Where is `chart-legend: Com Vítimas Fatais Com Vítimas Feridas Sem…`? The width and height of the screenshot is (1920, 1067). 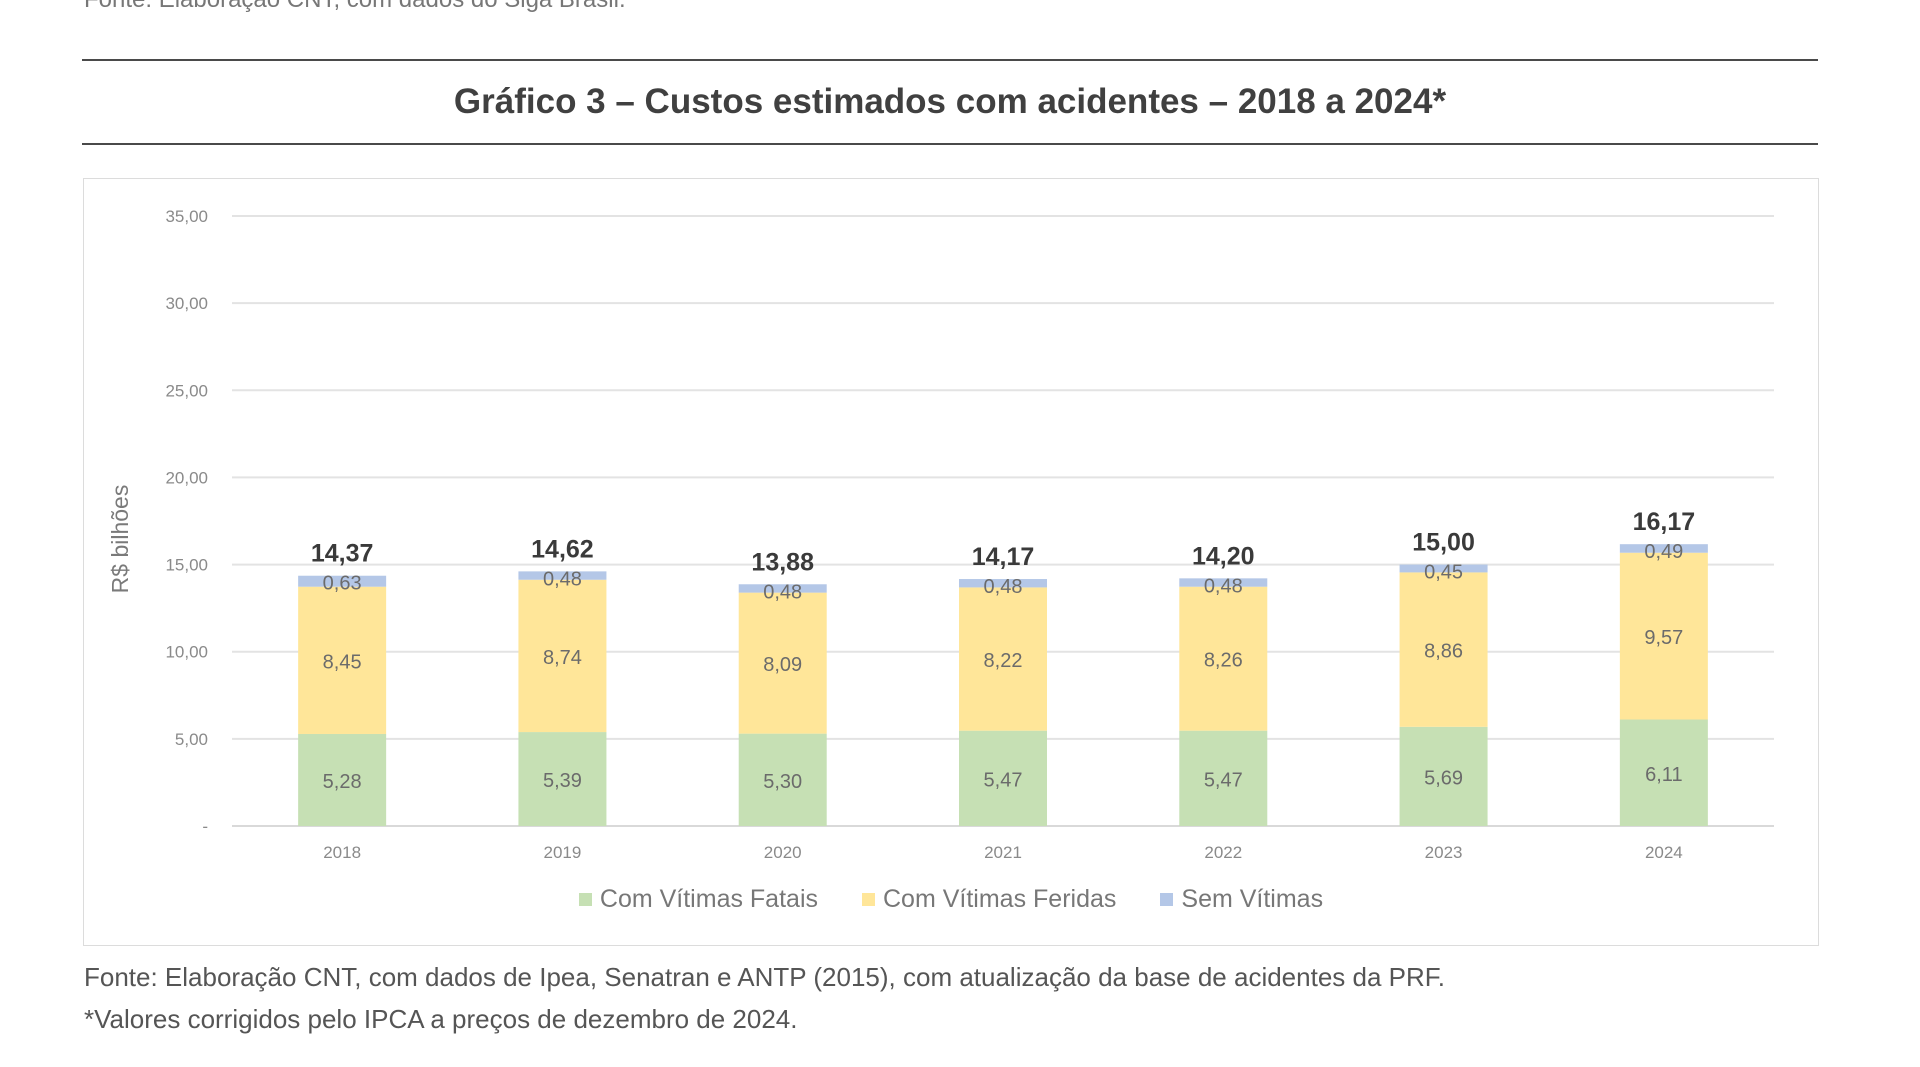
chart-legend: Com Vítimas Fatais Com Vítimas Feridas Sem… is located at coordinates (951, 899).